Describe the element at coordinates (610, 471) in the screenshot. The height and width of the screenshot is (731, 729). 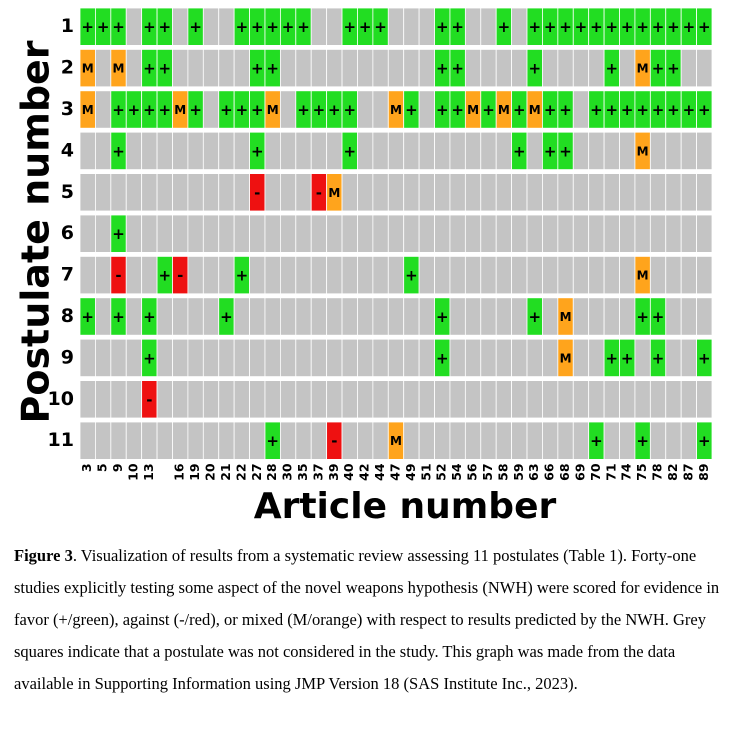
I see `x-tick-label: 71` at that location.